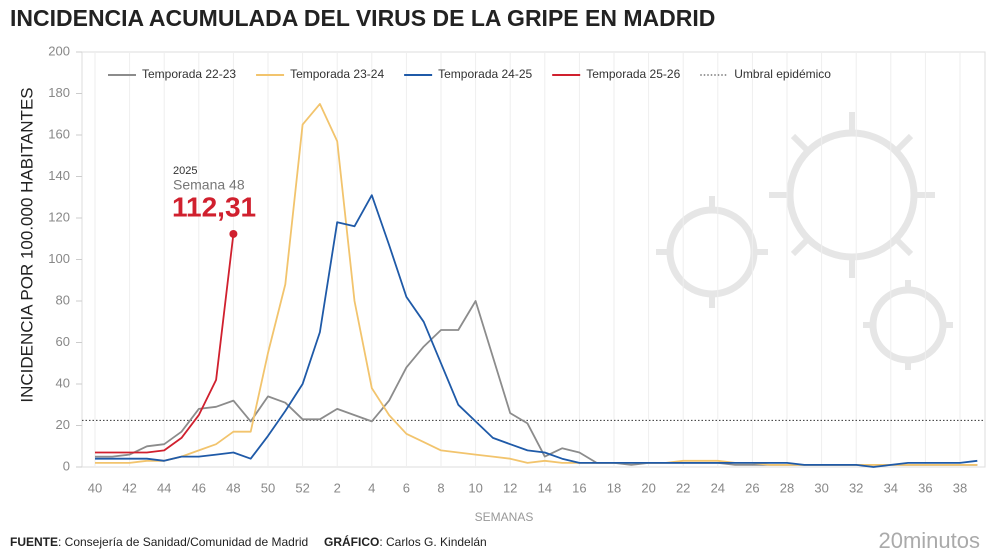 The width and height of the screenshot is (990, 556). What do you see at coordinates (929, 540) in the screenshot?
I see `brand: 20minutos` at bounding box center [929, 540].